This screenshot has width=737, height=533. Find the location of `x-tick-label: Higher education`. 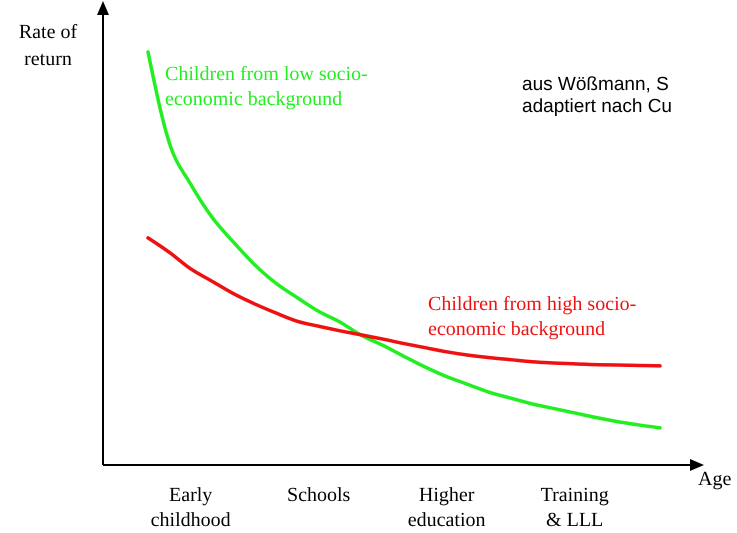

x-tick-label: Higher education is located at coordinates (447, 507).